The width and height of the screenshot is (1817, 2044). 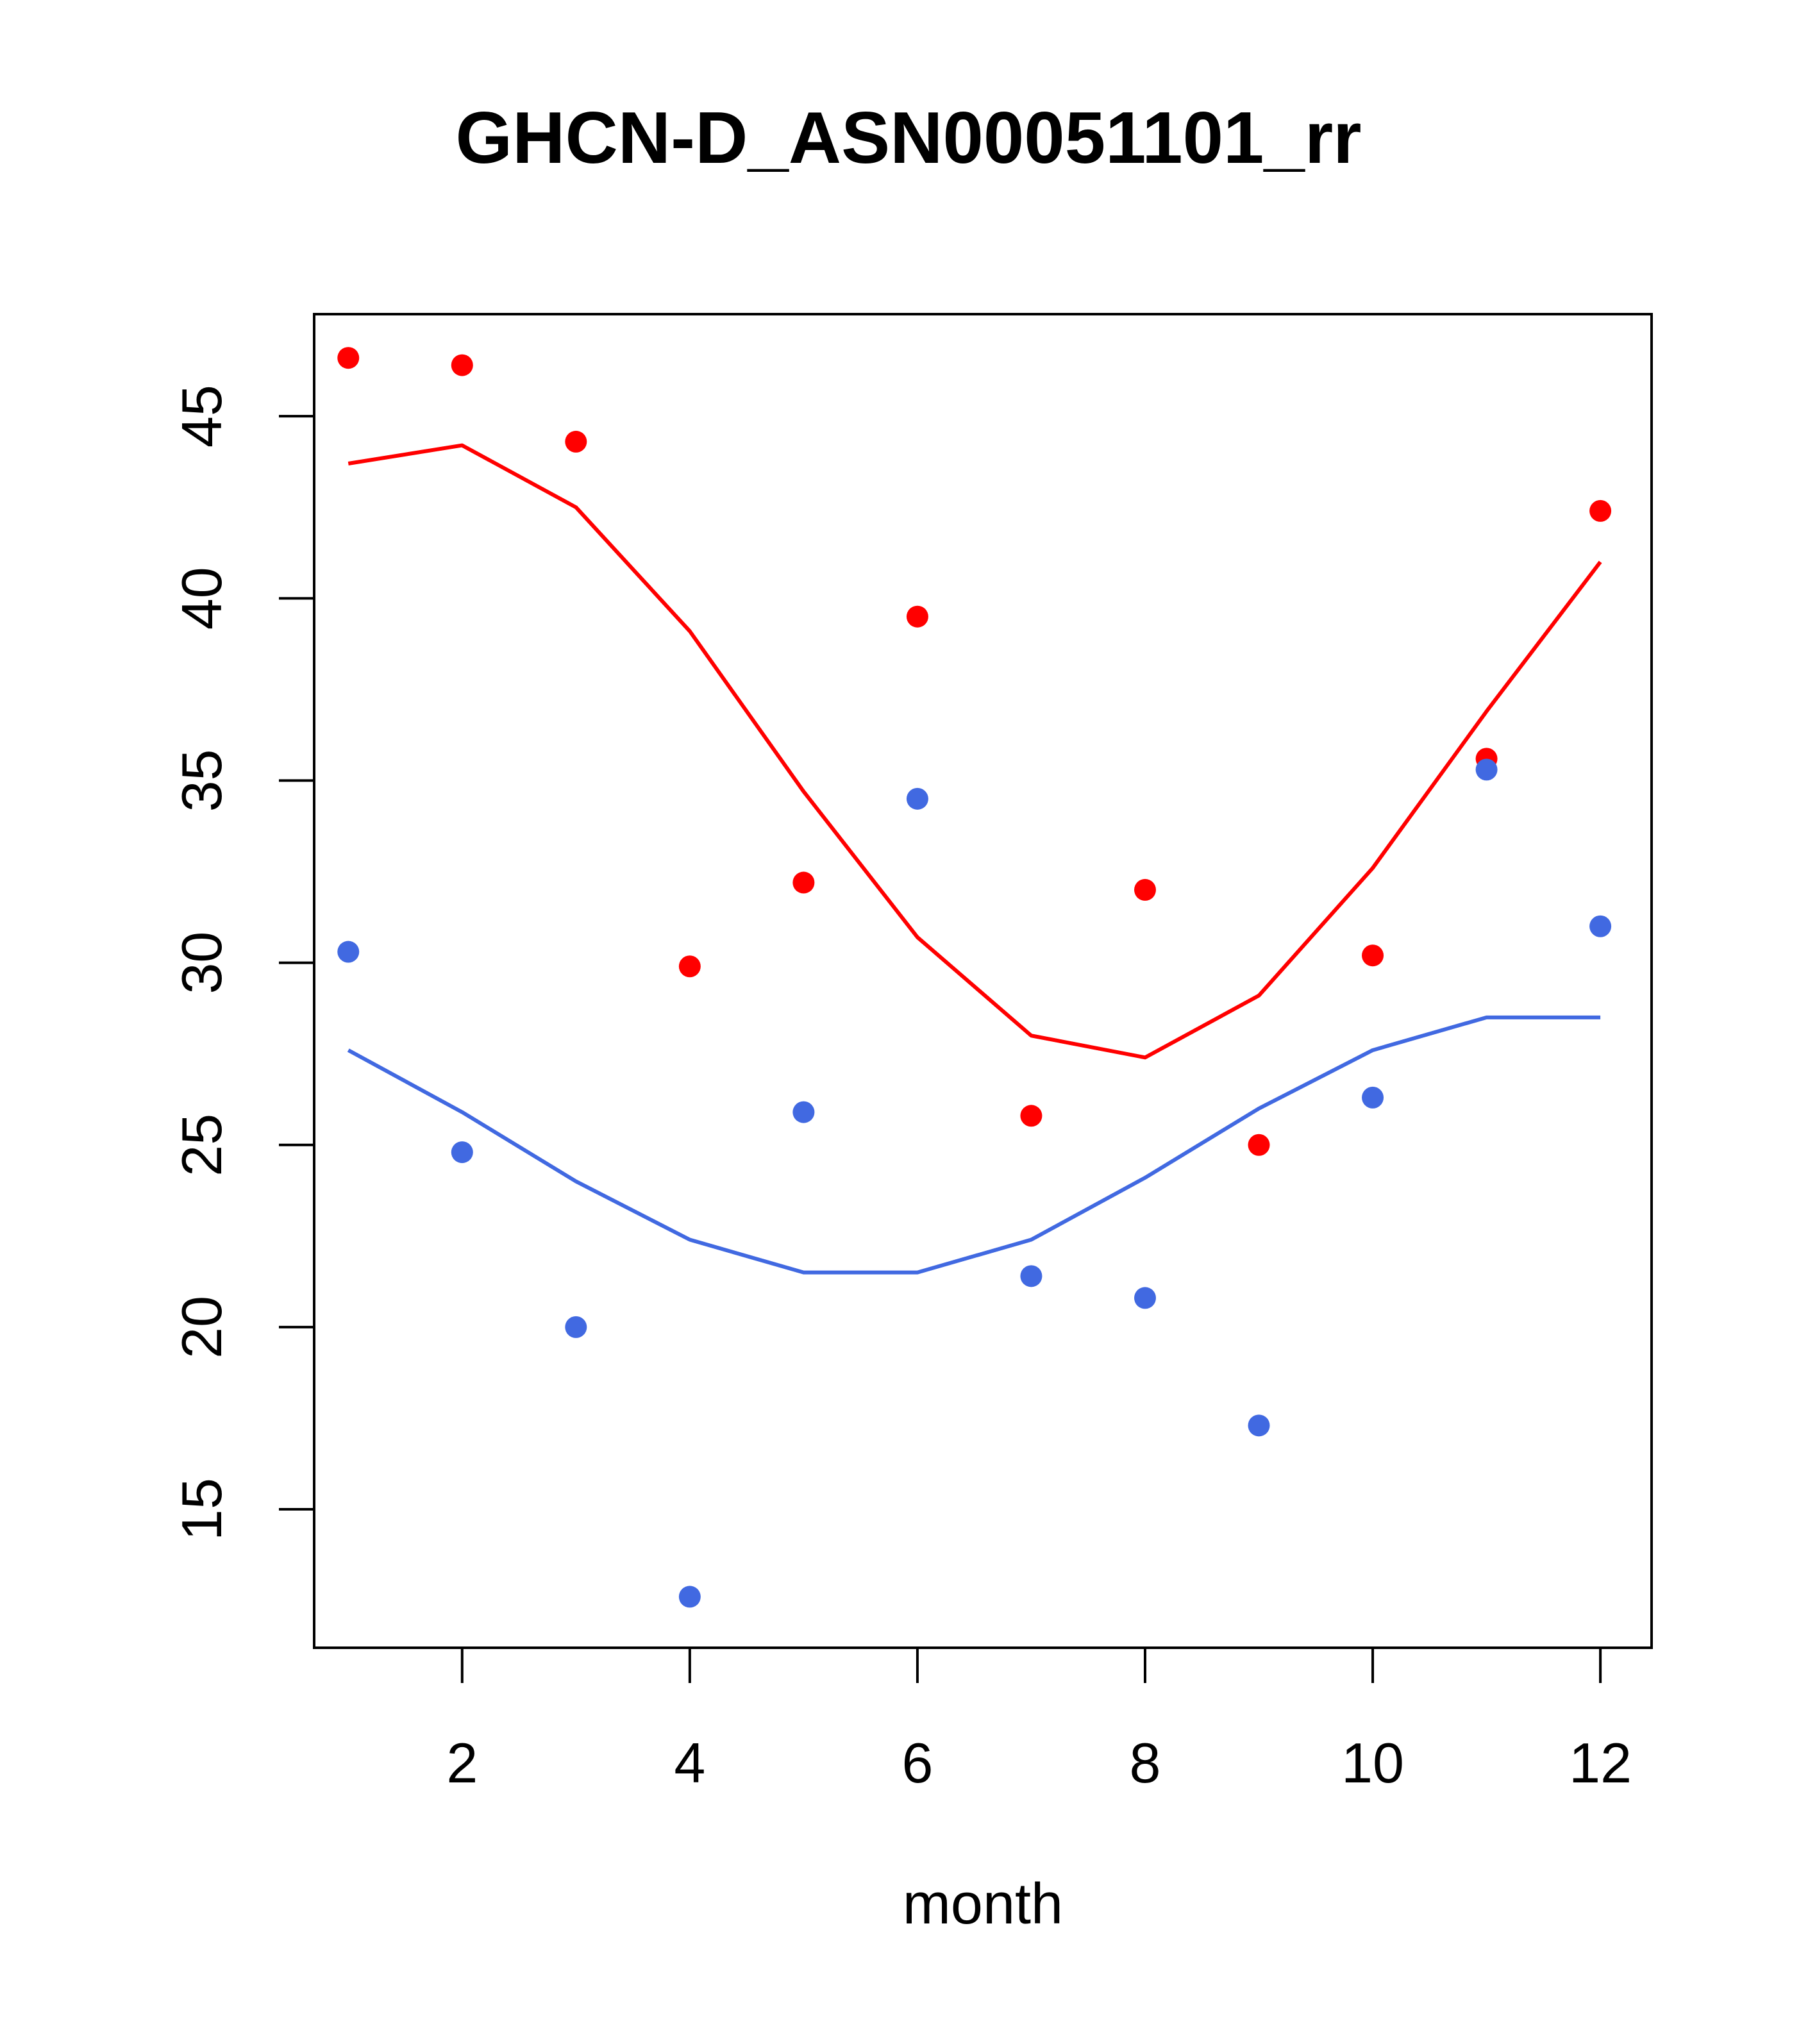 I want to click on x-tick-label: 8, so click(x=1145, y=1763).